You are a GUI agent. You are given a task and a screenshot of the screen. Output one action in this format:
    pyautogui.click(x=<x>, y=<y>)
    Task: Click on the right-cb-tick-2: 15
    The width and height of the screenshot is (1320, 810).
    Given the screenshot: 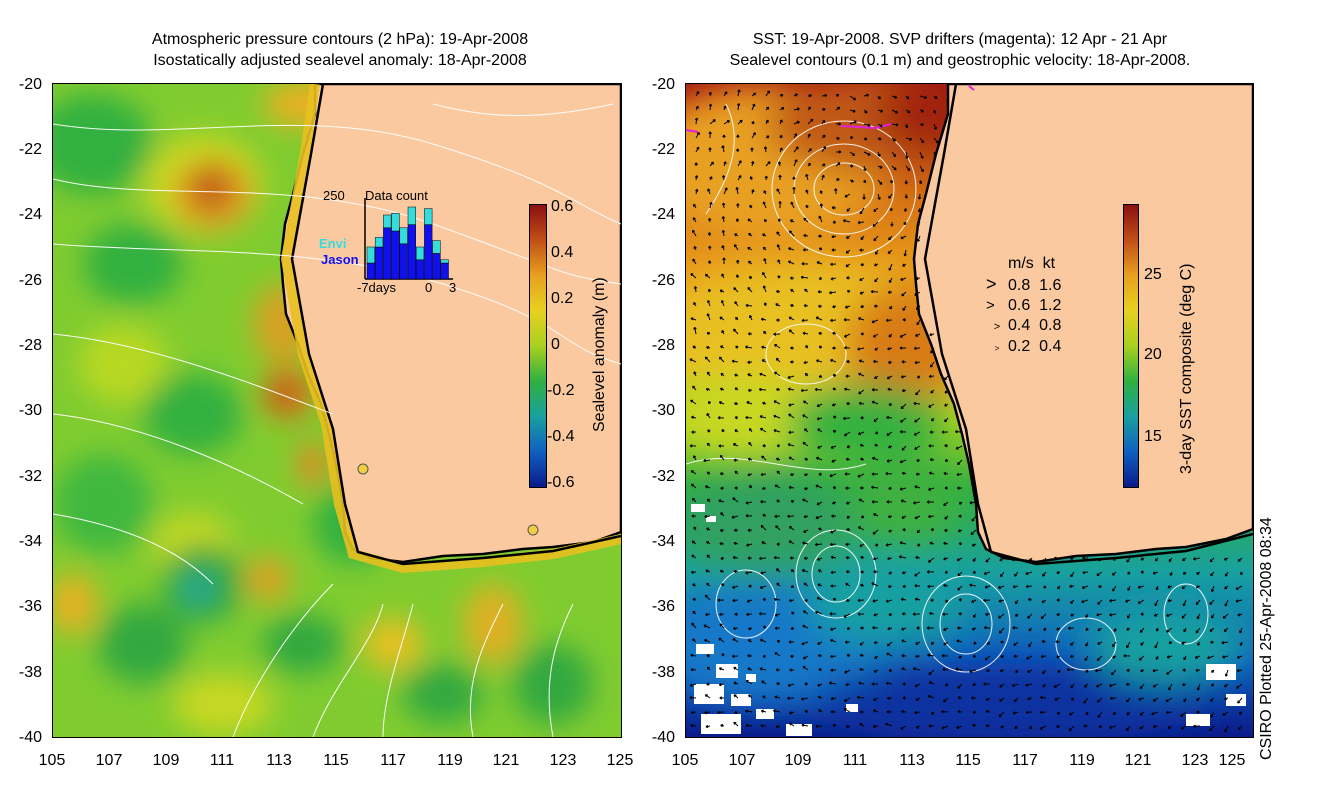 What is the action you would take?
    pyautogui.click(x=1153, y=436)
    